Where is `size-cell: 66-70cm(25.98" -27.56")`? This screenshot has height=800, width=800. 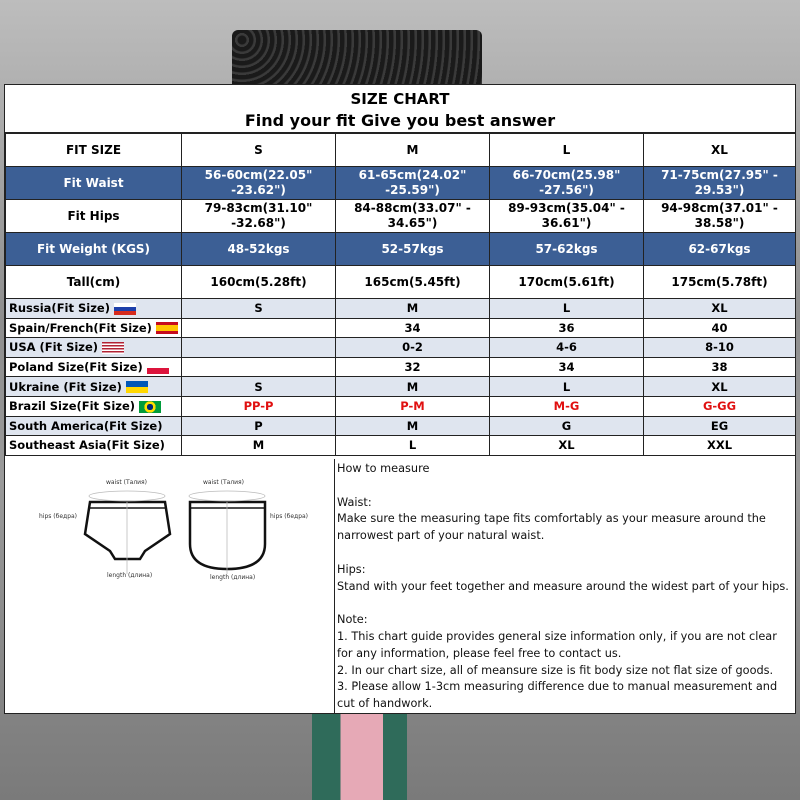
size-cell: 66-70cm(25.98" -27.56") is located at coordinates (566, 183).